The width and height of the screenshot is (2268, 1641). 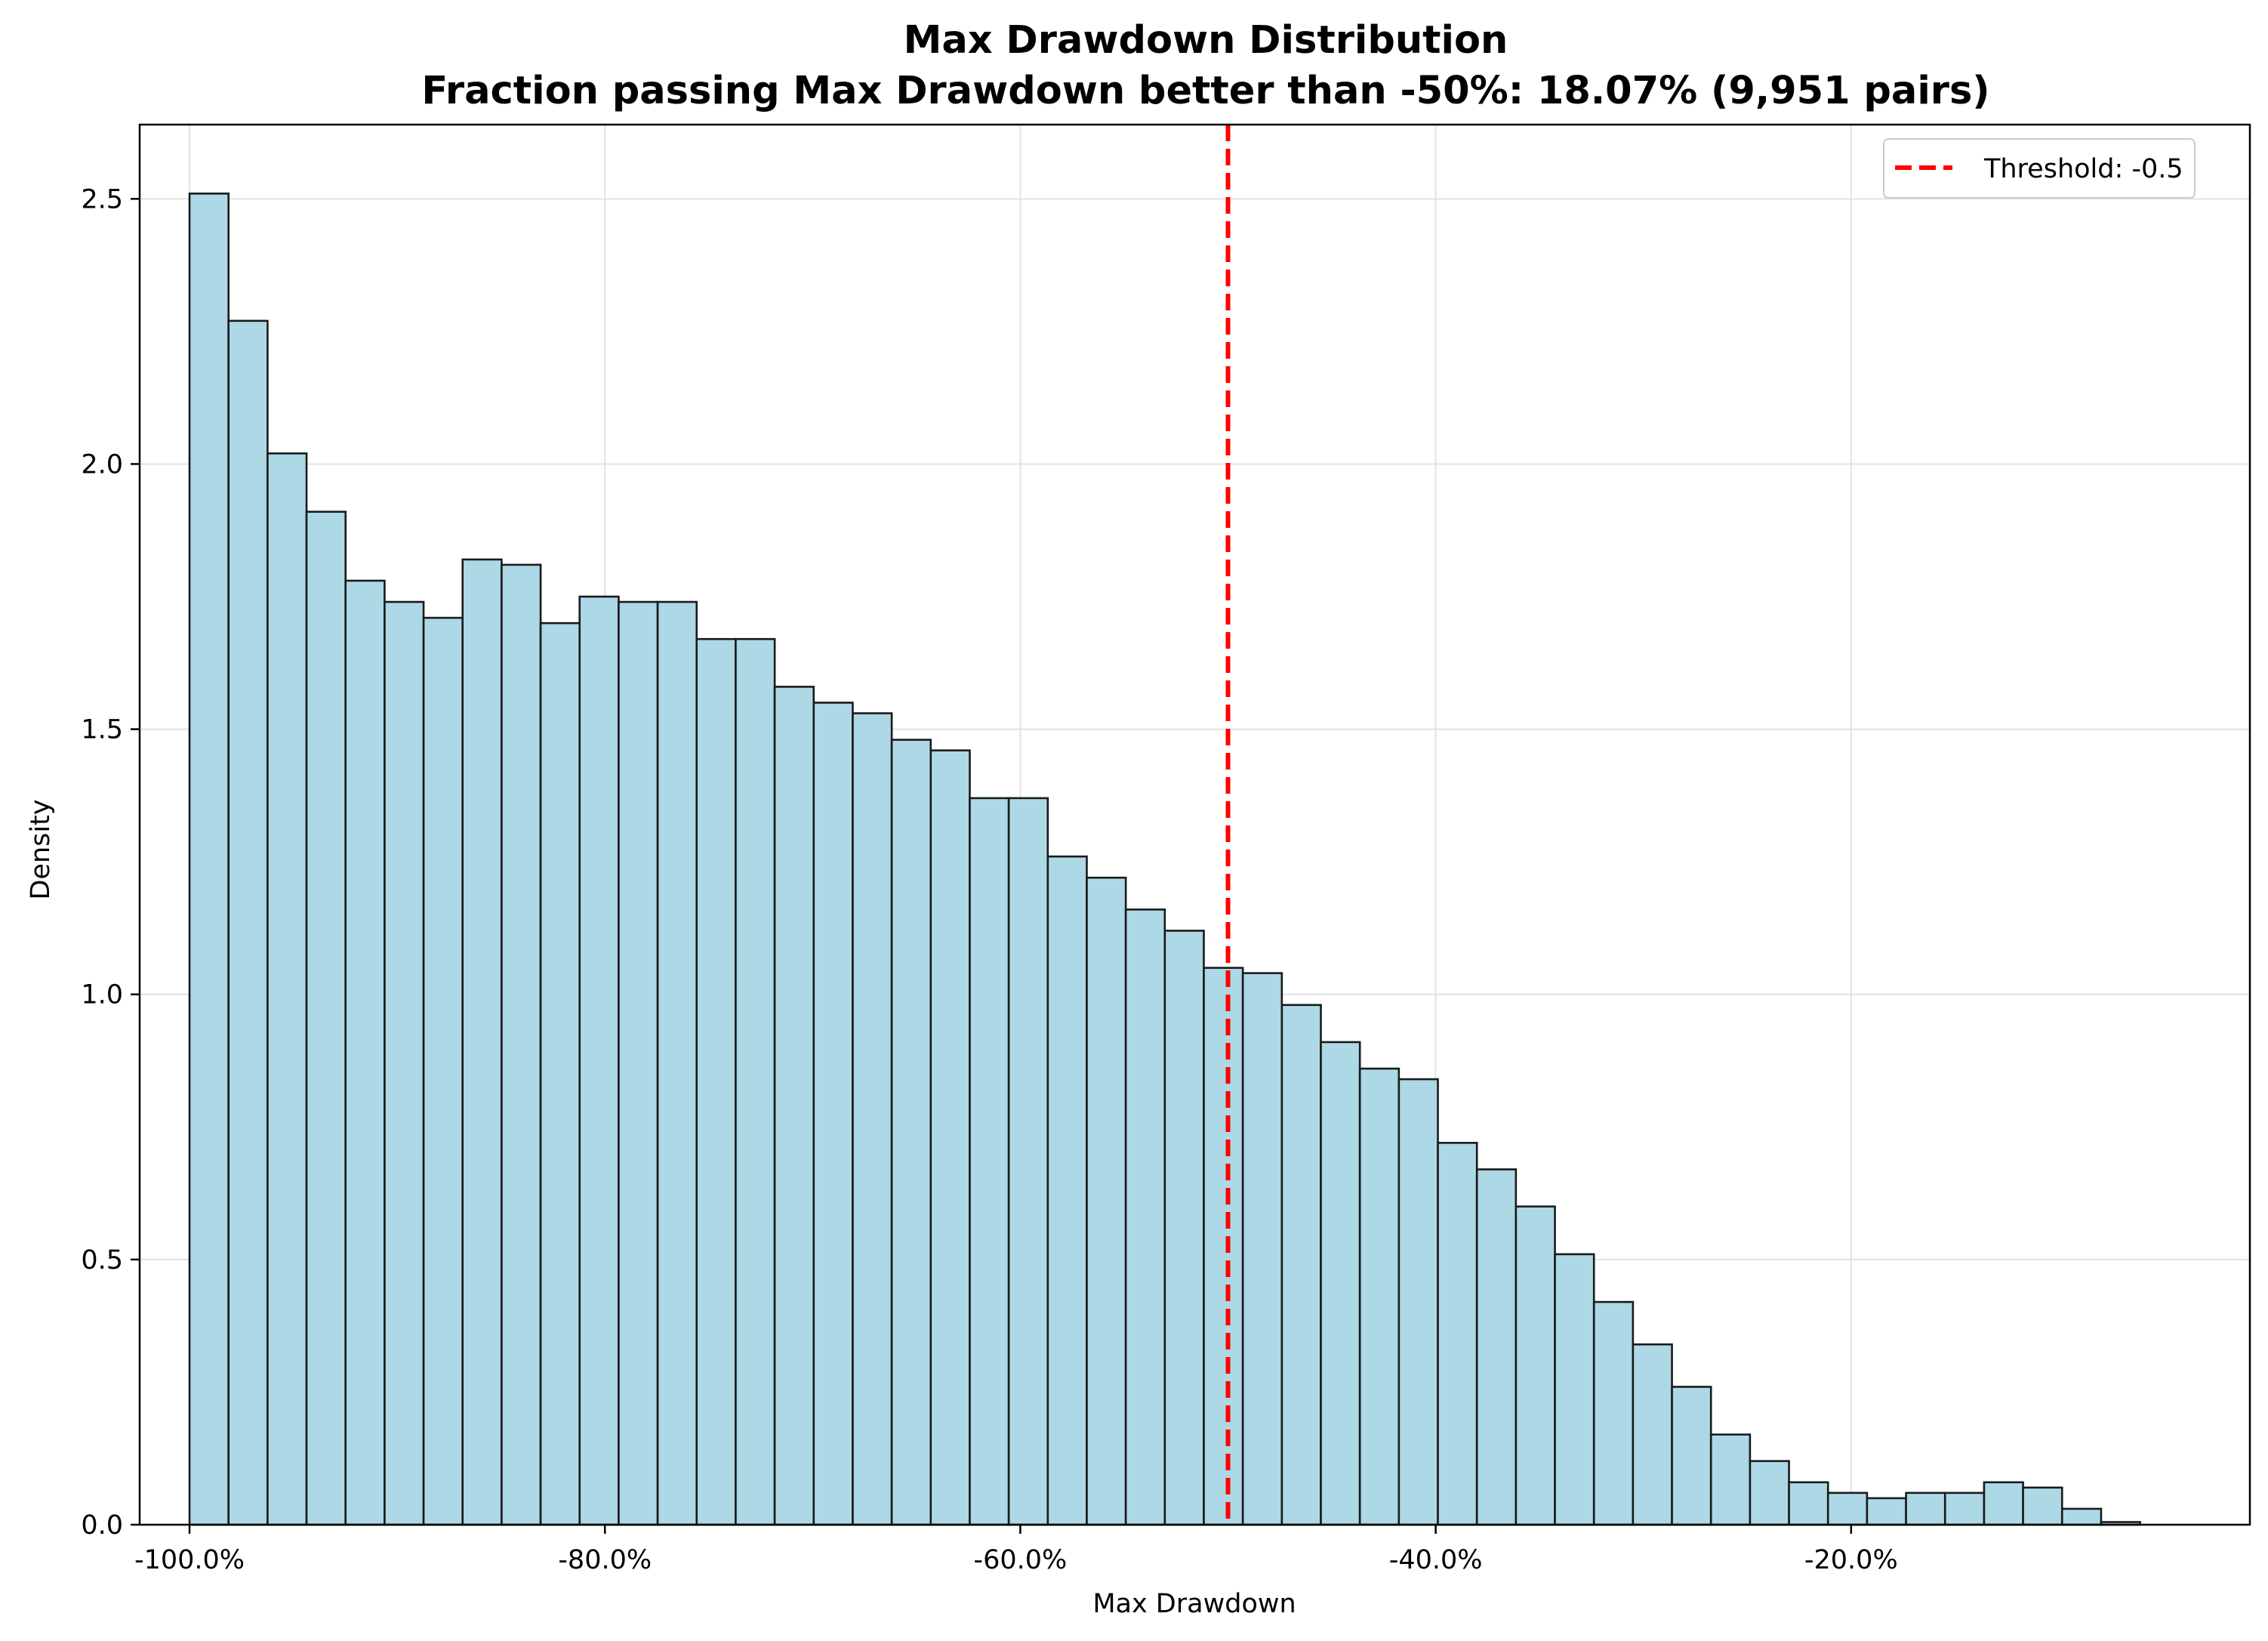 I want to click on y-axis-ticks: 0.0 0.5 1.0 1.5 2.0 2.5, so click(x=110, y=862).